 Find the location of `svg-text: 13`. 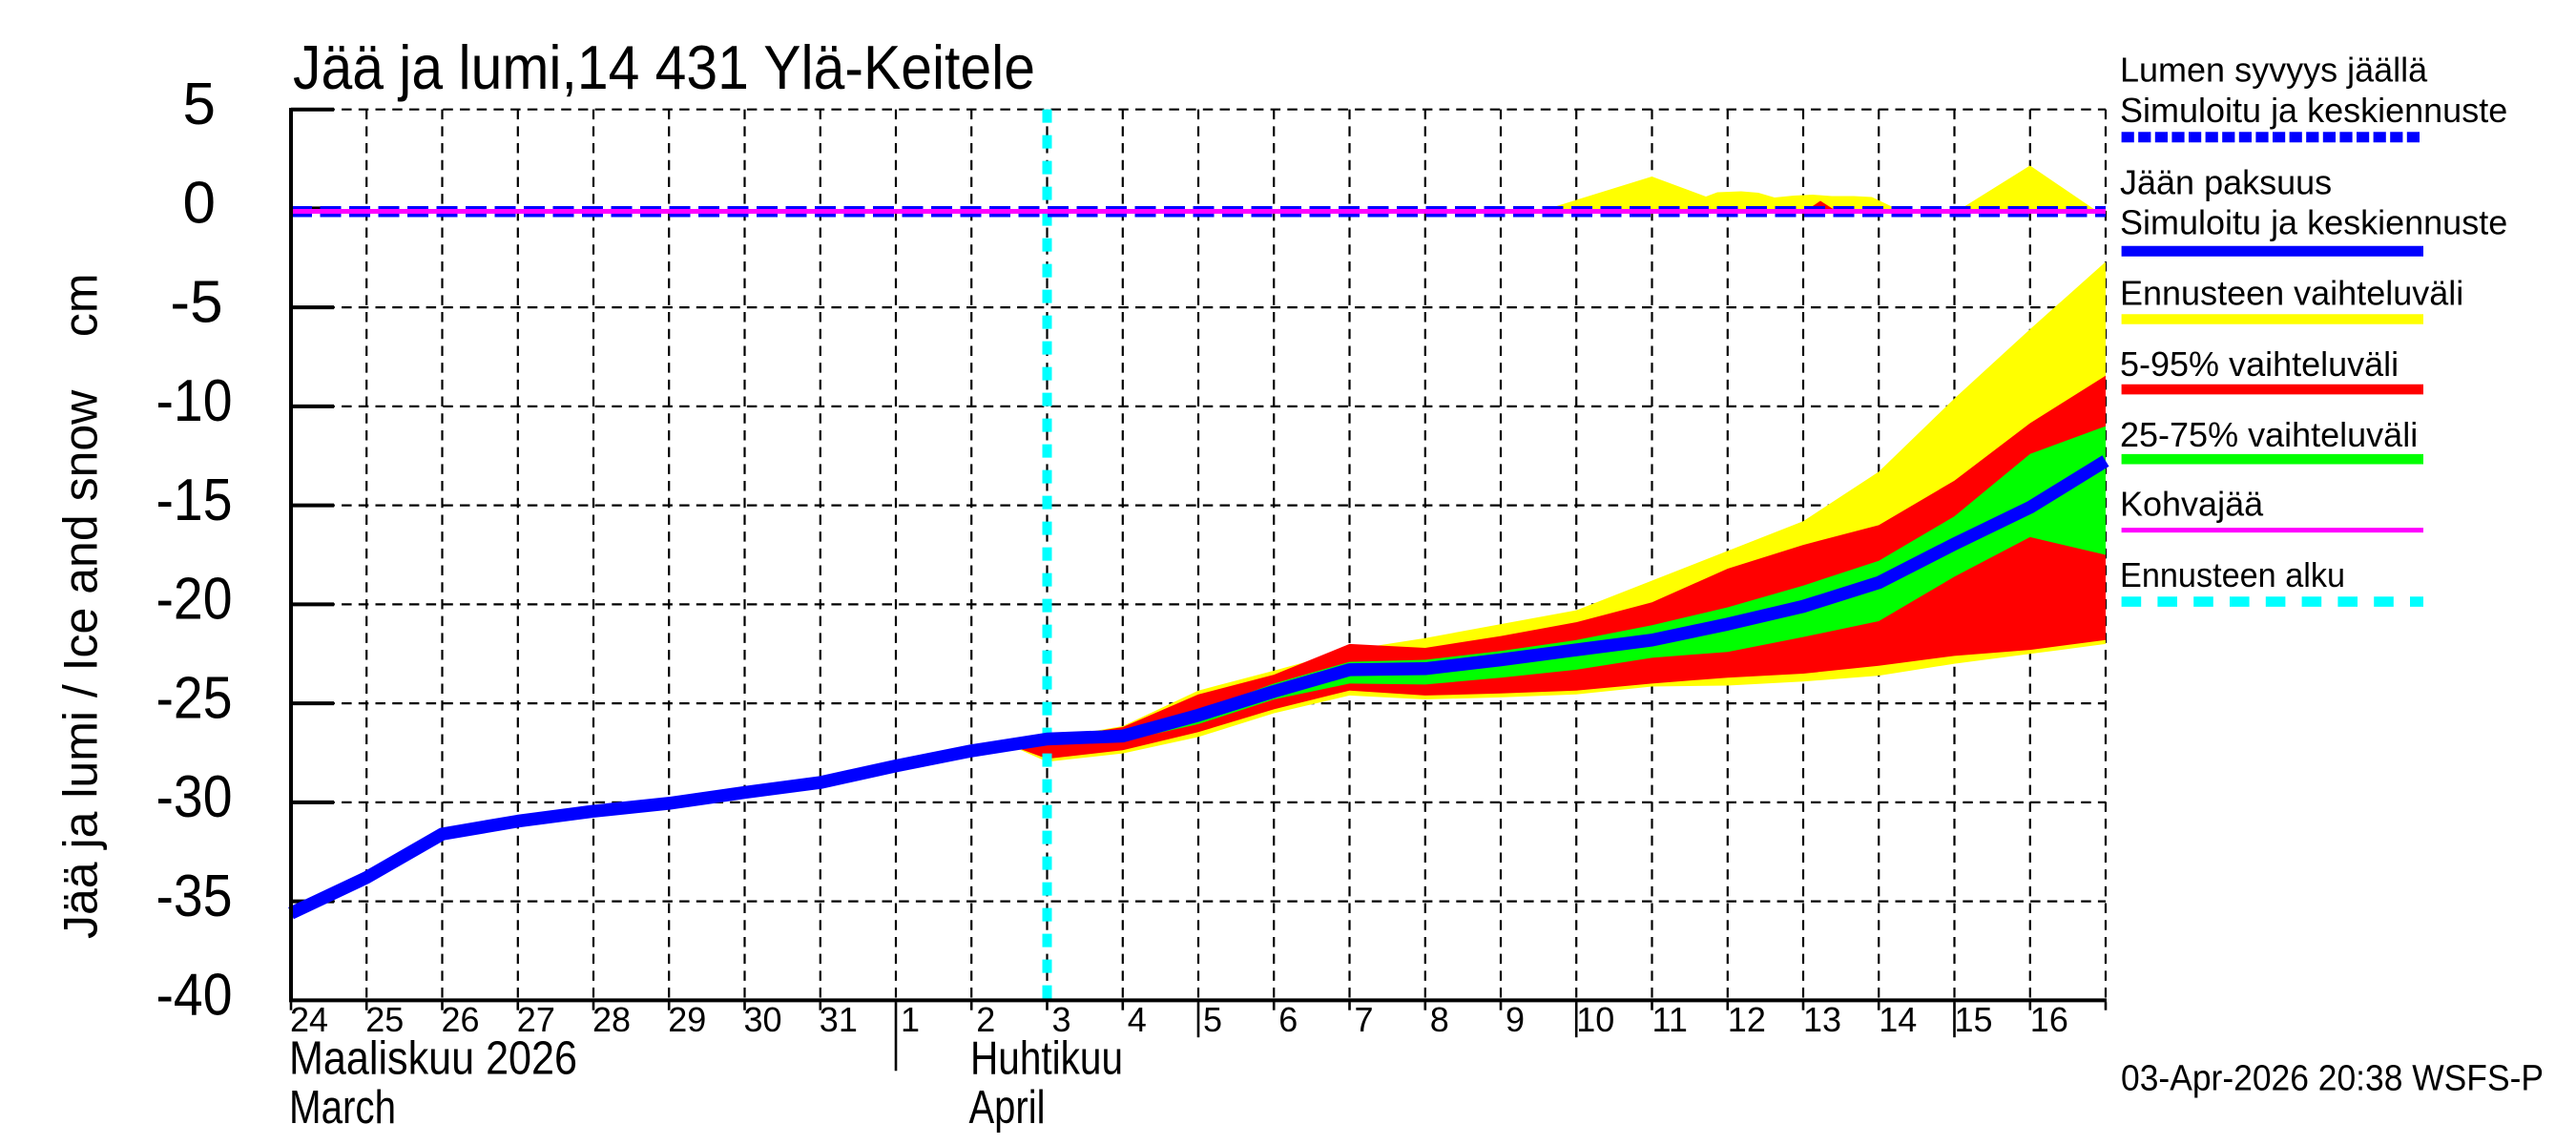

svg-text: 13 is located at coordinates (1822, 1019).